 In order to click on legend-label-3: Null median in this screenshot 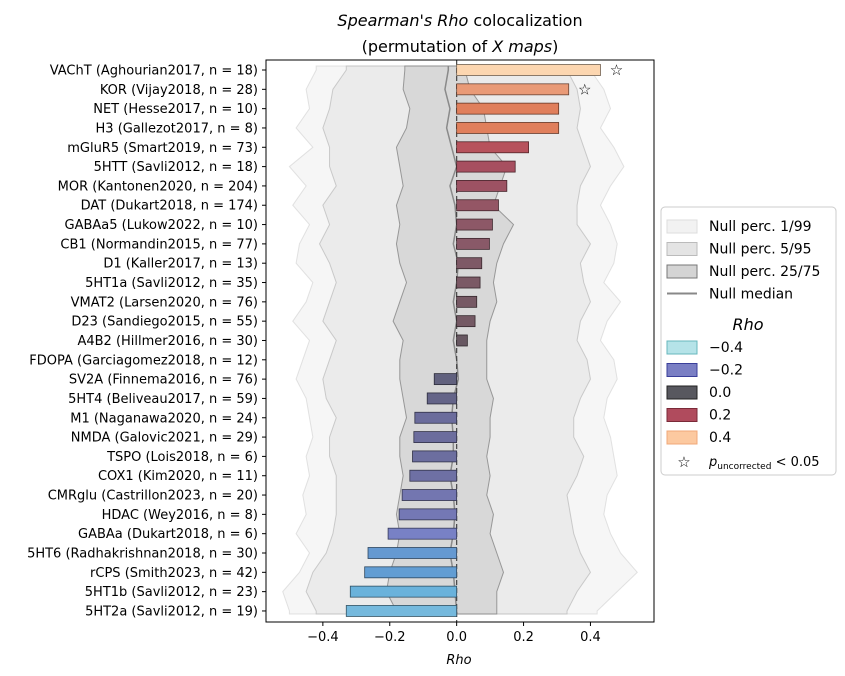, I will do `click(751, 295)`.